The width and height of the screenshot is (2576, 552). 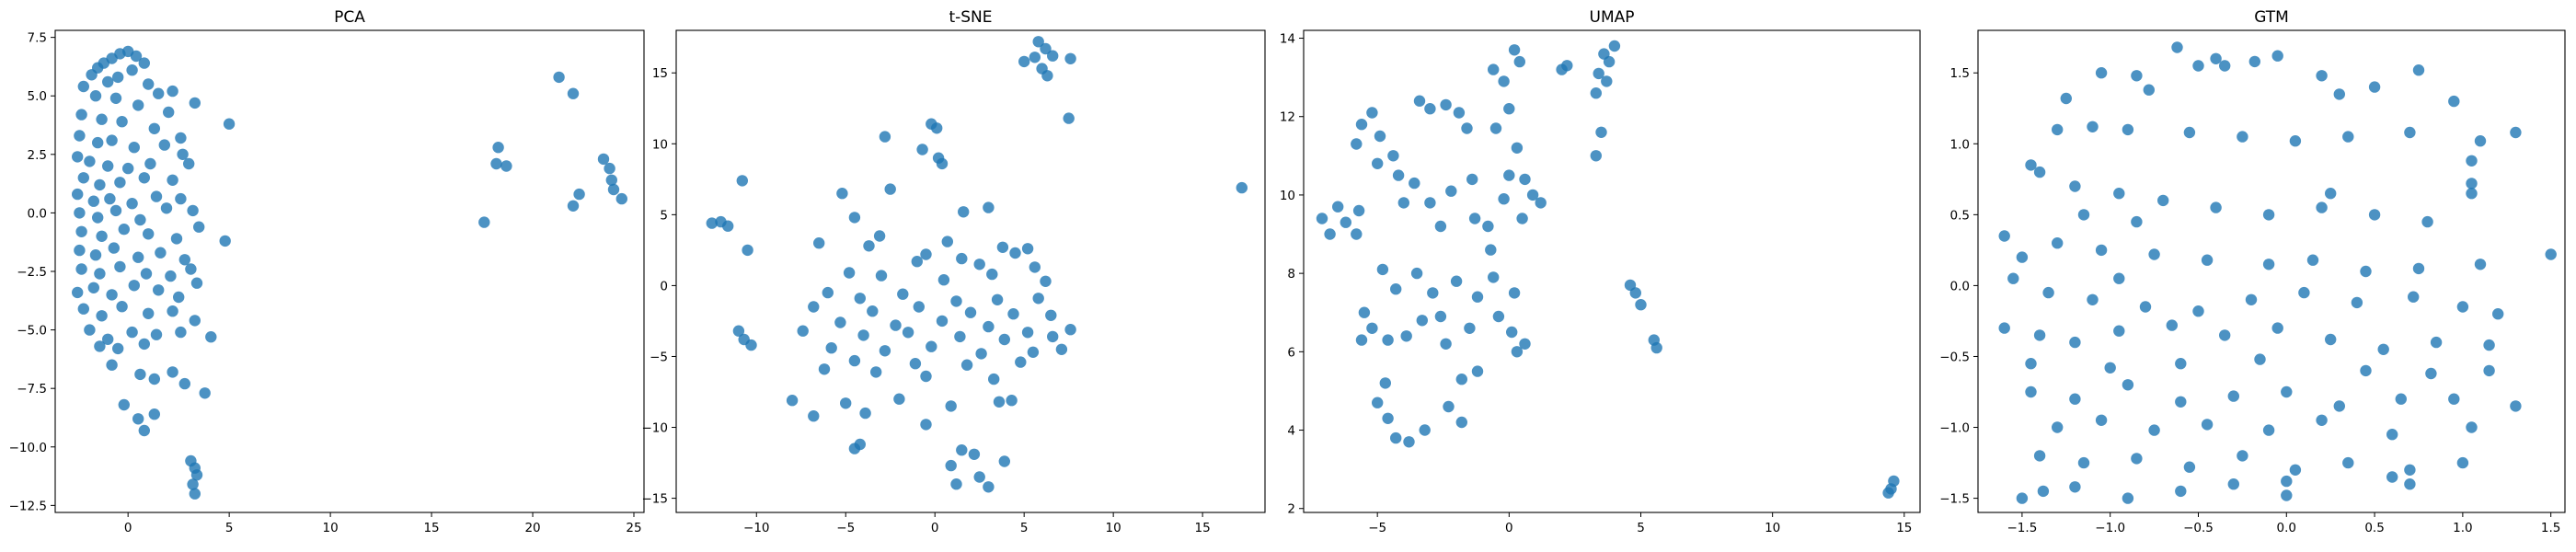 I want to click on x-tick-label: 1.5, so click(x=2550, y=528).